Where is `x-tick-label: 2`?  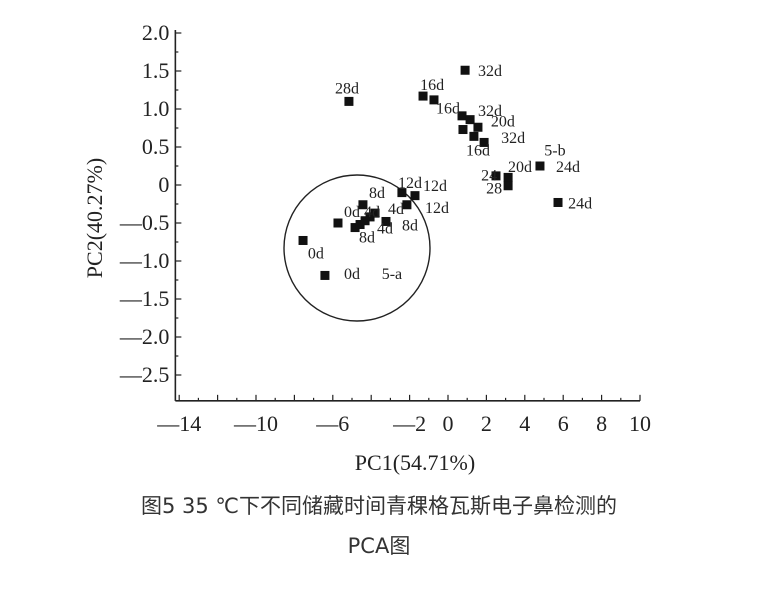 x-tick-label: 2 is located at coordinates (486, 423).